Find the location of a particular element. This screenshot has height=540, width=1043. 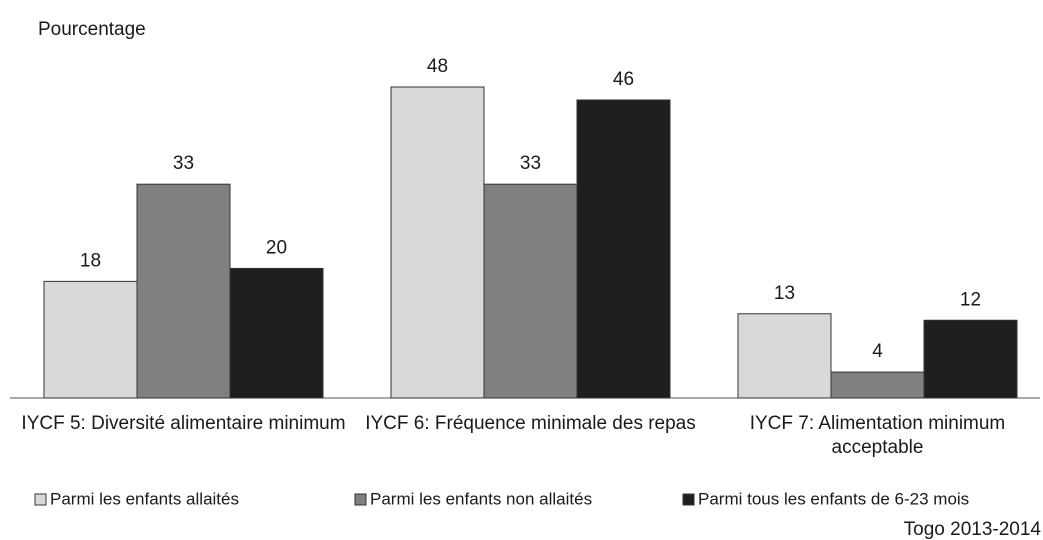

value-label: 18 is located at coordinates (90, 260).